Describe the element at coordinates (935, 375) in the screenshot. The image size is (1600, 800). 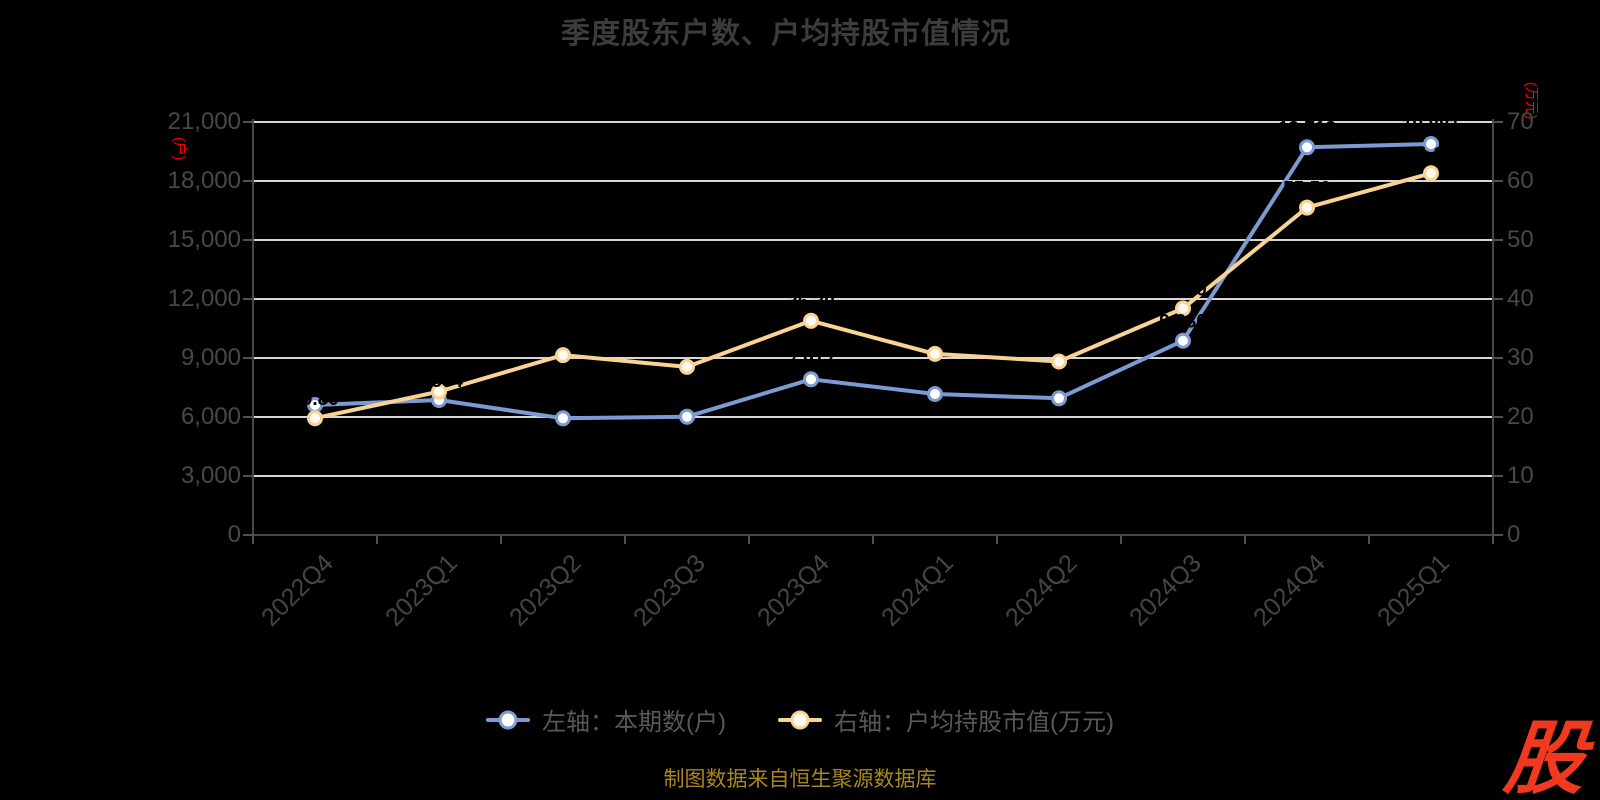
I see `svg-text: 7,169` at that location.